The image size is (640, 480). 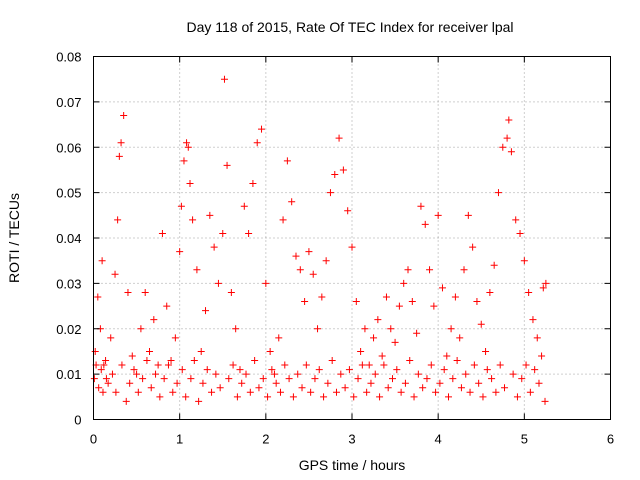 I want to click on x-tick-label: 0, so click(x=93, y=439).